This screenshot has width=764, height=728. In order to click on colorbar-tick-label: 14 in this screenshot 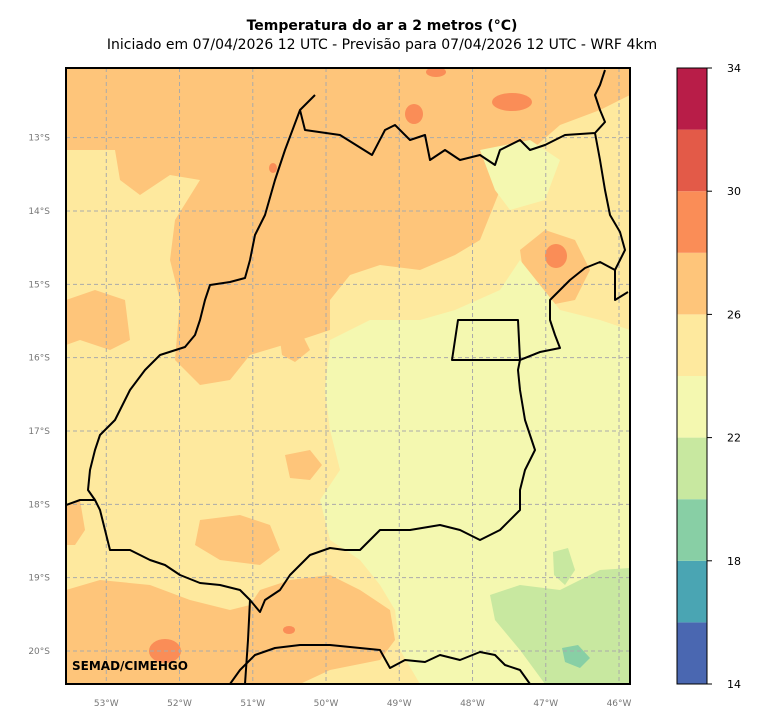, I will do `click(734, 684)`.